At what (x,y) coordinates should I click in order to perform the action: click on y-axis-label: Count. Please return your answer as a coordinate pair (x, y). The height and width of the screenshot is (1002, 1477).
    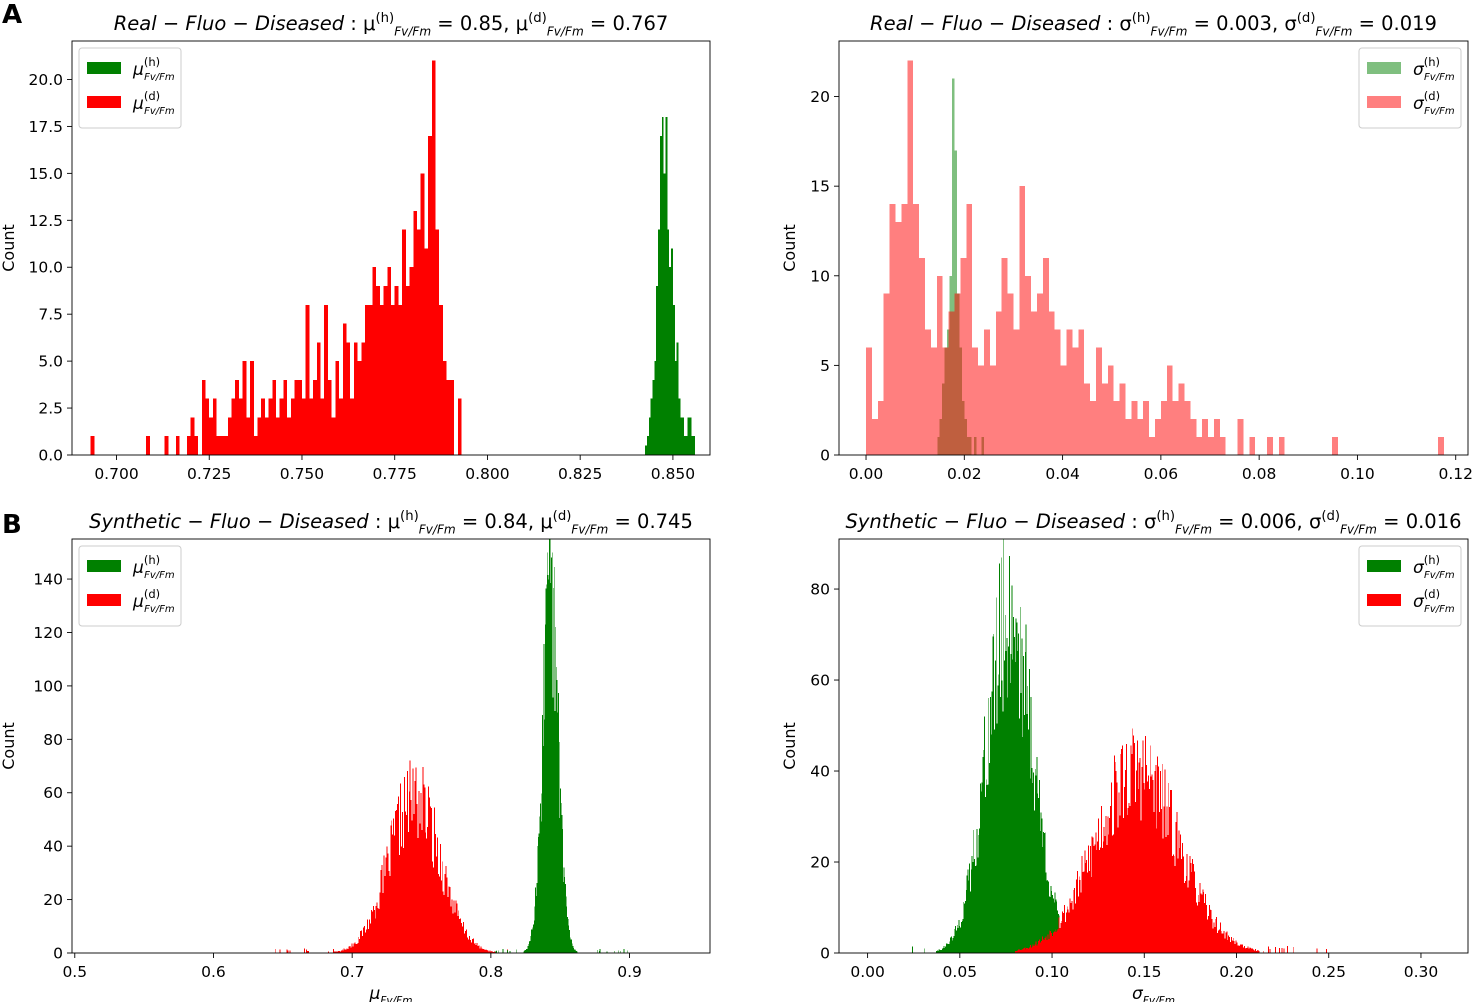
    Looking at the image, I should click on (789, 248).